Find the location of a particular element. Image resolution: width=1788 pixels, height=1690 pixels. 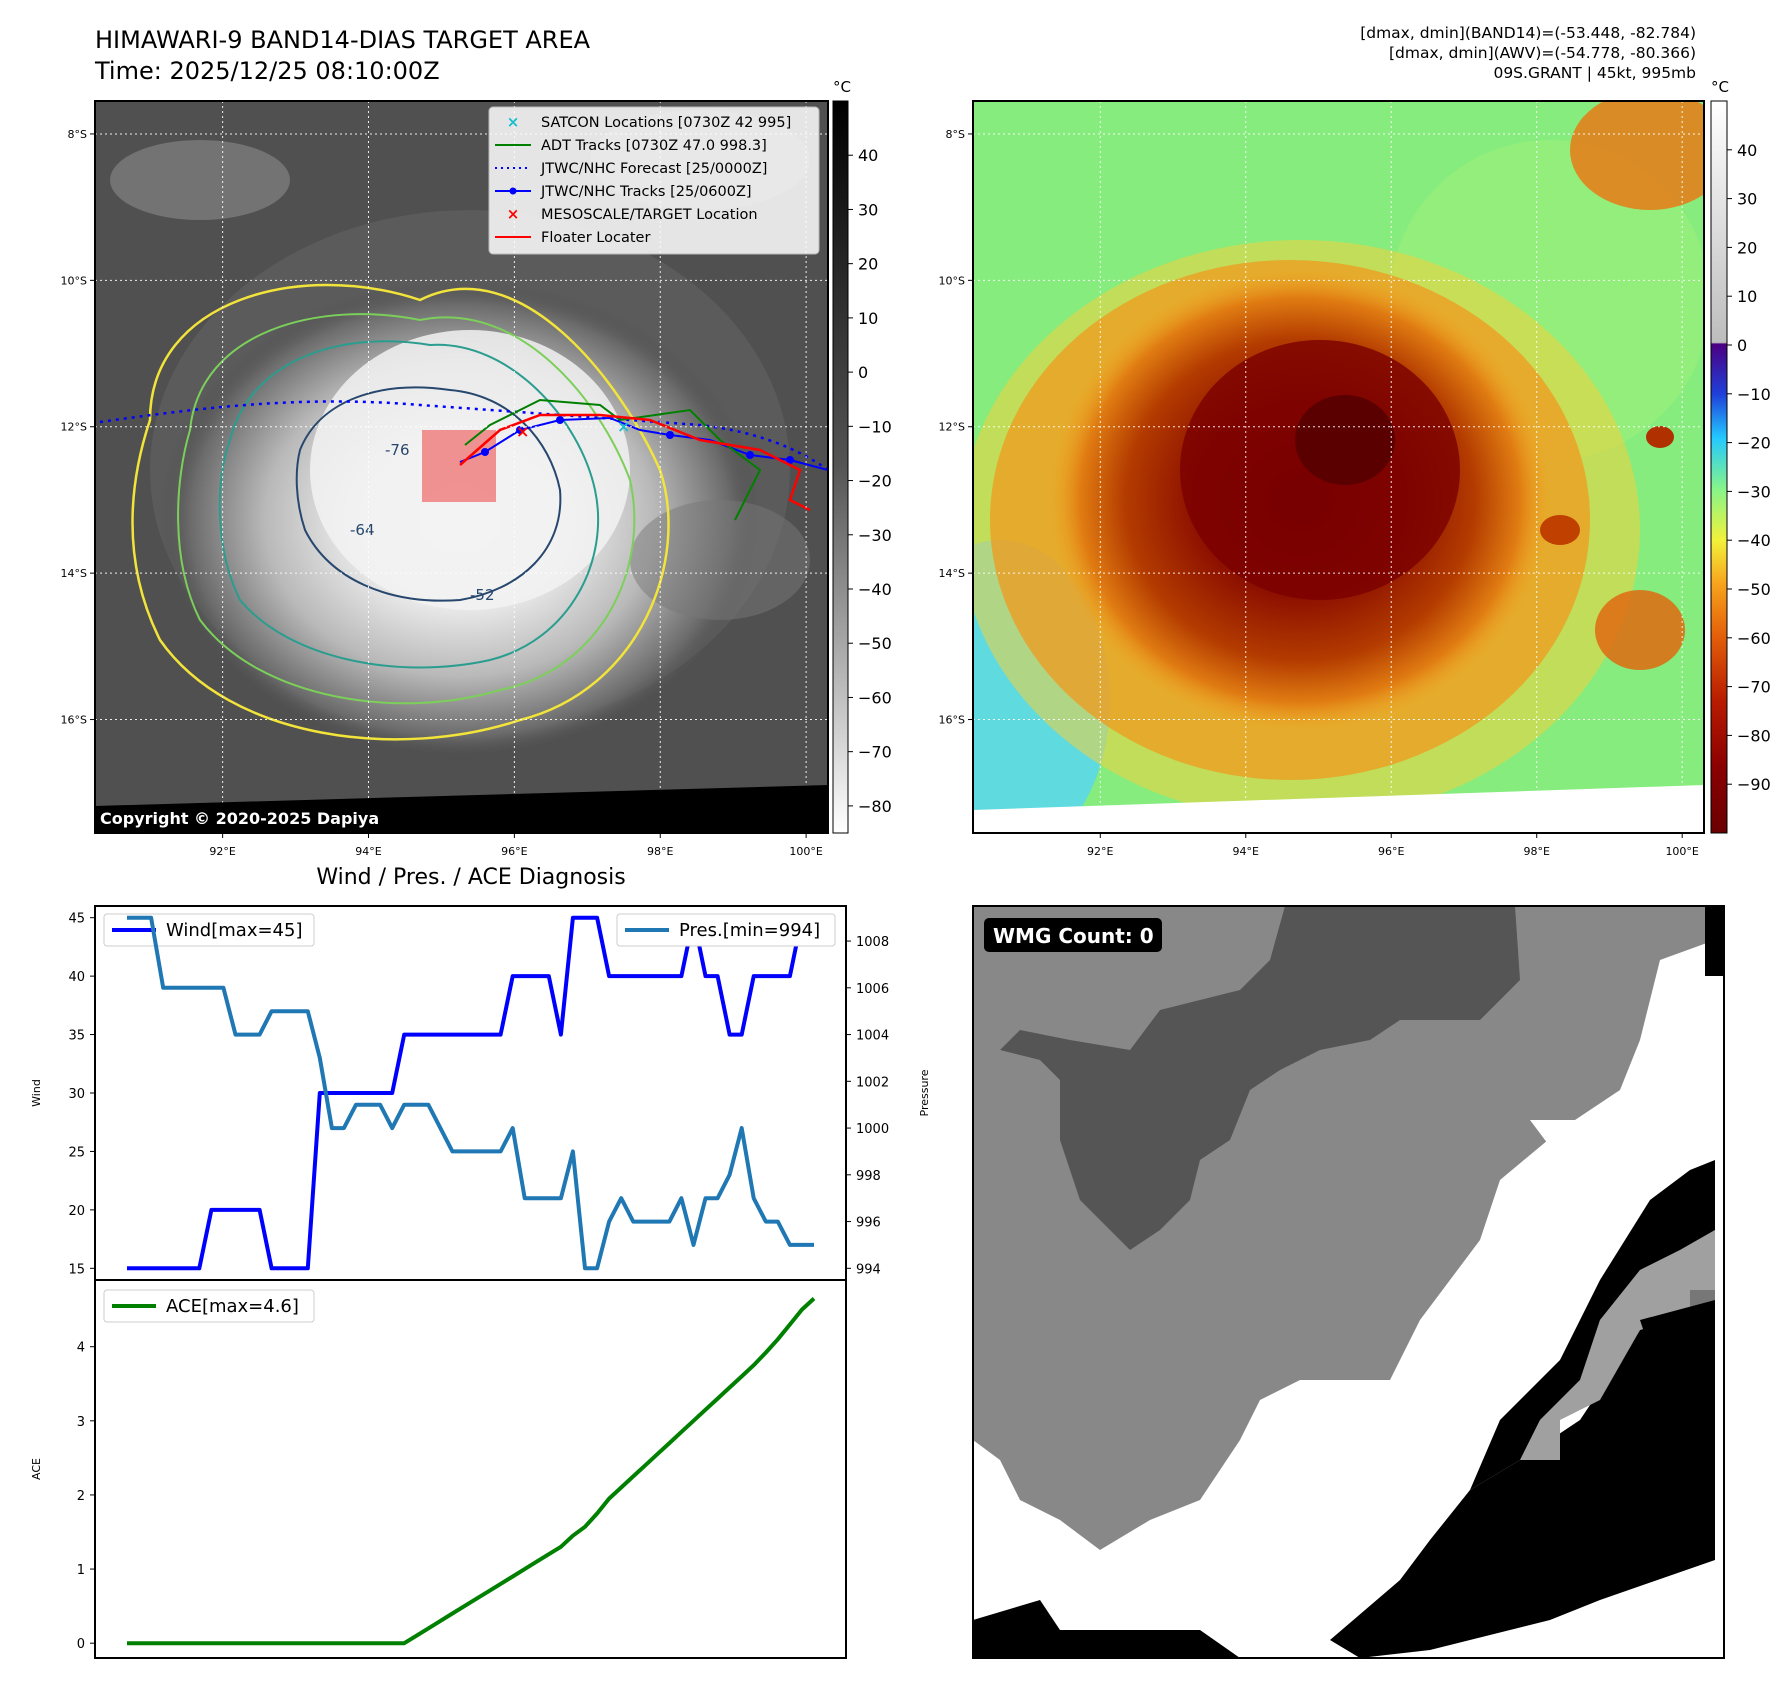

ace-chart: 0 1 2 3 4 ACE ACE[max=4.6] is located at coordinates (438, 1469).